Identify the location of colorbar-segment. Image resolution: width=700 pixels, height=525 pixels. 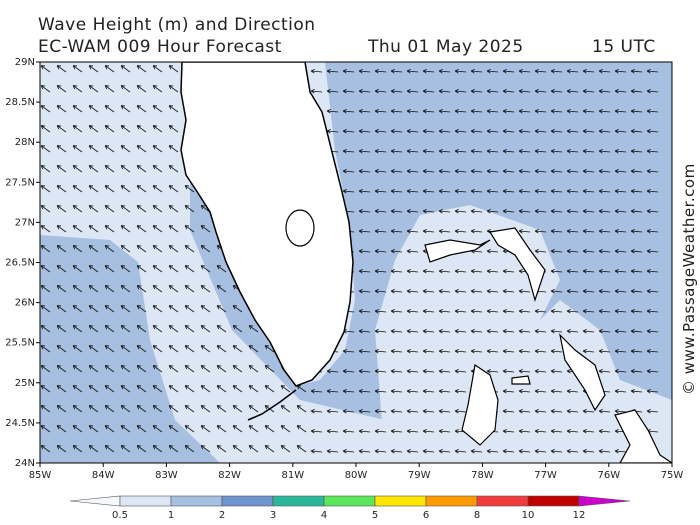
(349, 501).